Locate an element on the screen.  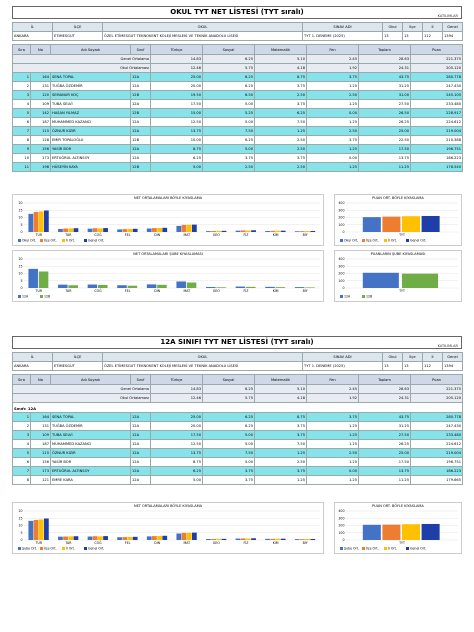
participation-label: KATILIMLAR is located at coordinates (447, 346).